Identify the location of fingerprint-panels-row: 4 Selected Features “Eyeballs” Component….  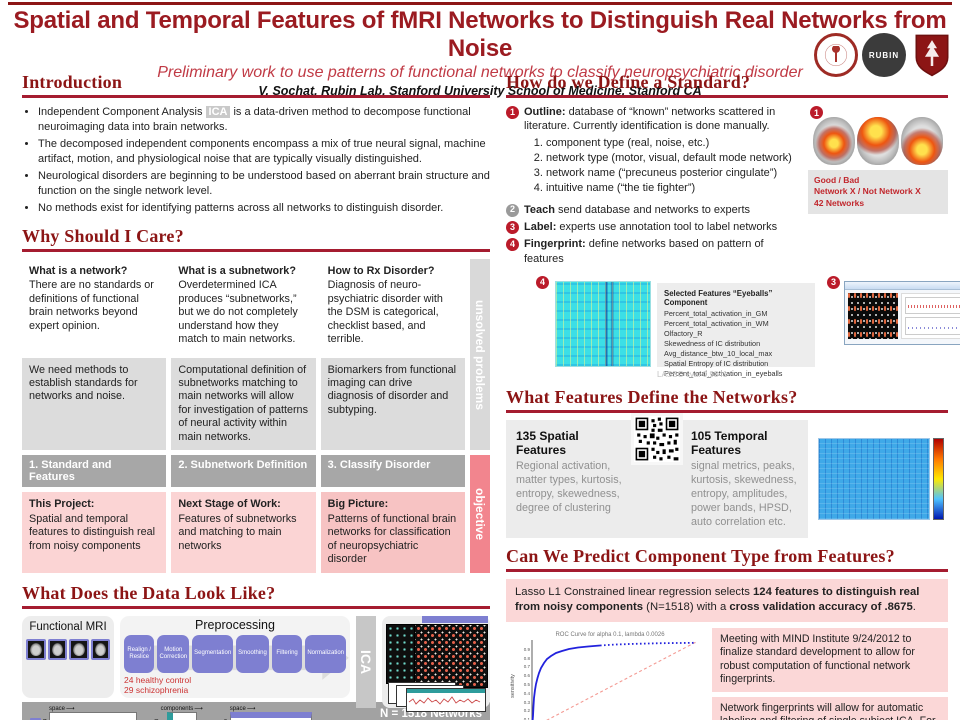
(733, 327).